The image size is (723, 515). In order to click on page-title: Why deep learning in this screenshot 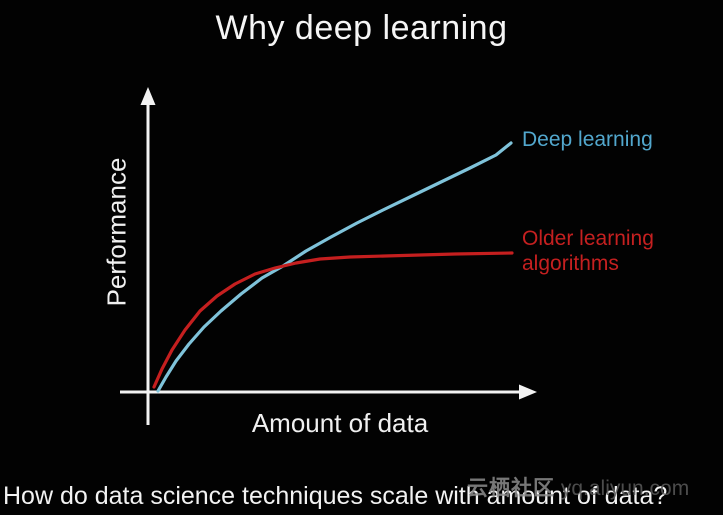, I will do `click(361, 28)`.